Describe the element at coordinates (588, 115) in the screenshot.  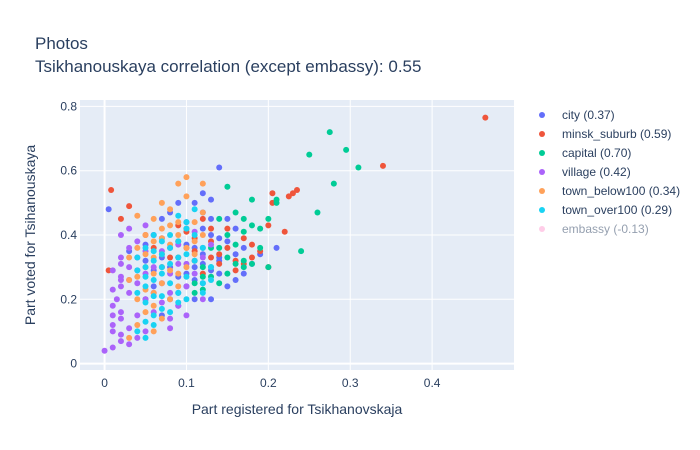
I see `legend-label: city (0.37)` at that location.